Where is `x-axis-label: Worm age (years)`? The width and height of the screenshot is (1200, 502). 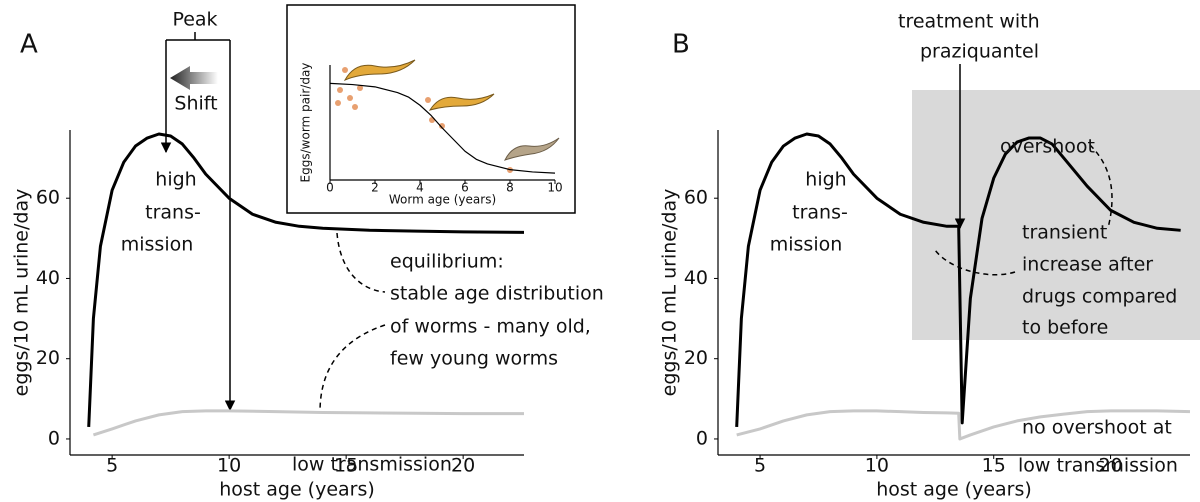
x-axis-label: Worm age (years) is located at coordinates (442, 200).